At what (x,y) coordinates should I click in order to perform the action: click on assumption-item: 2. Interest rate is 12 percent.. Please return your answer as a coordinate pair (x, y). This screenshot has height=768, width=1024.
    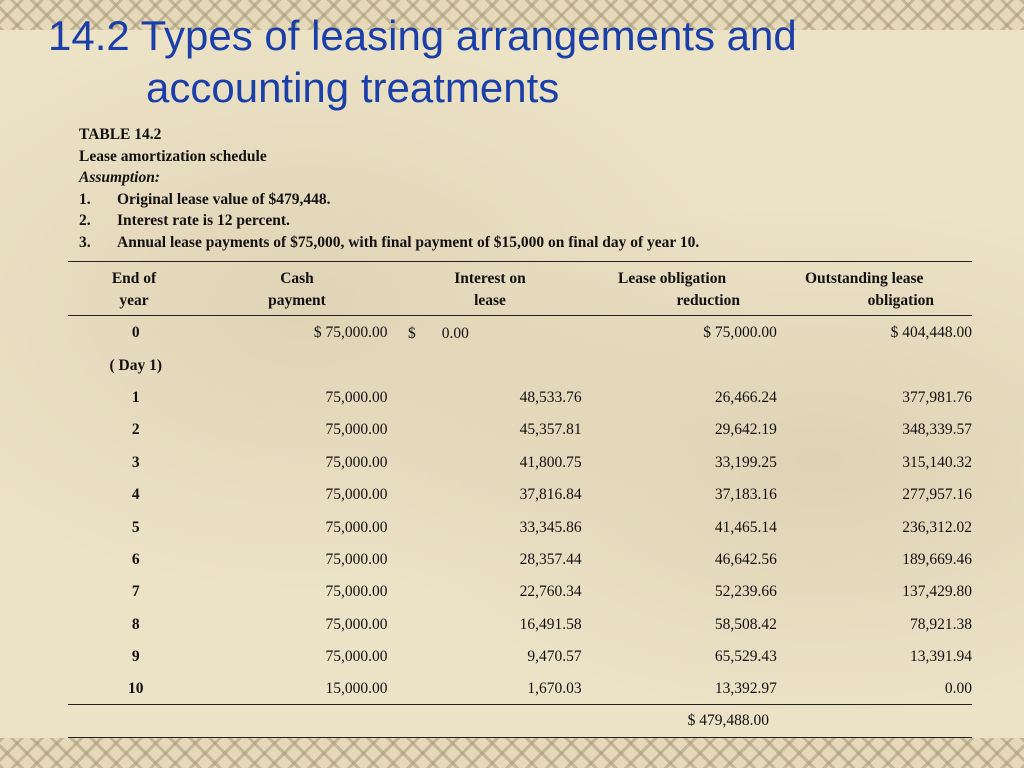
    Looking at the image, I should click on (184, 220).